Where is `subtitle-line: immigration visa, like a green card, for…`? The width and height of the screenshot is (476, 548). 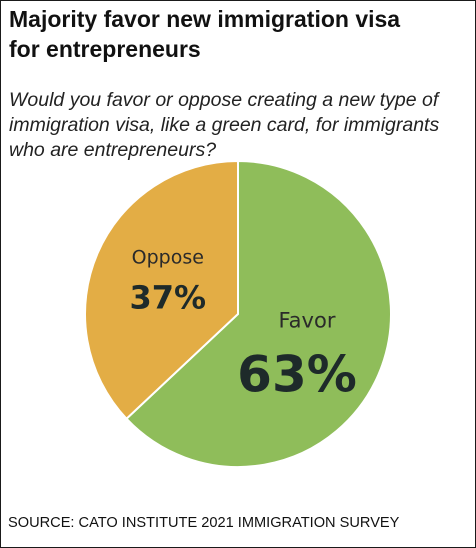 subtitle-line: immigration visa, like a green card, for… is located at coordinates (224, 125).